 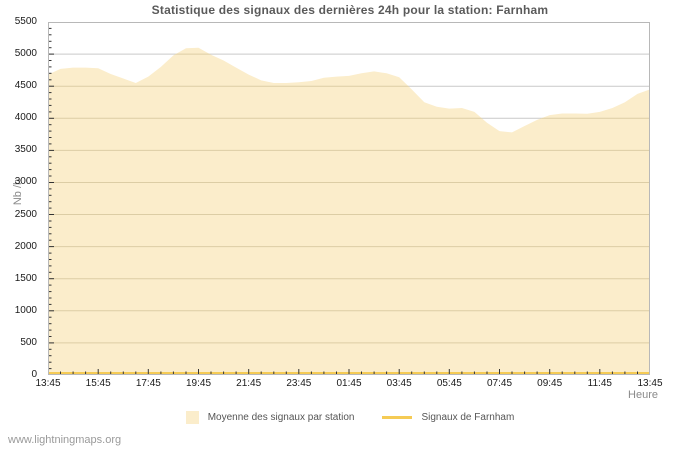 I want to click on x-tick-label: 19:45, so click(x=198, y=383).